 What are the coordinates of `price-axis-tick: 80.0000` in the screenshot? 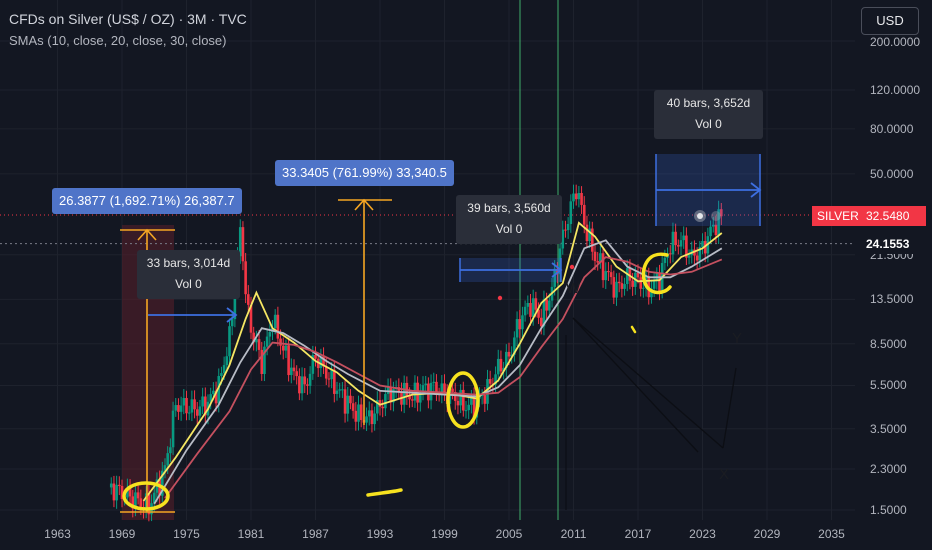 It's located at (892, 128).